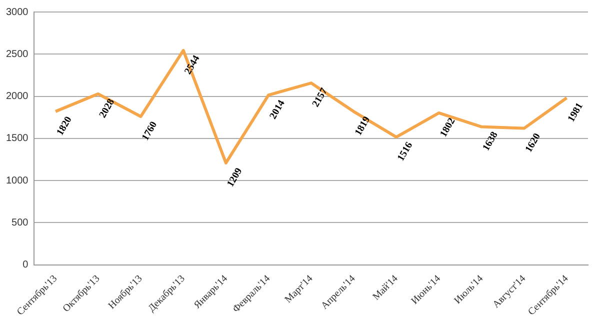 The width and height of the screenshot is (600, 321). What do you see at coordinates (20, 222) in the screenshot?
I see `y-tick-label: 500` at bounding box center [20, 222].